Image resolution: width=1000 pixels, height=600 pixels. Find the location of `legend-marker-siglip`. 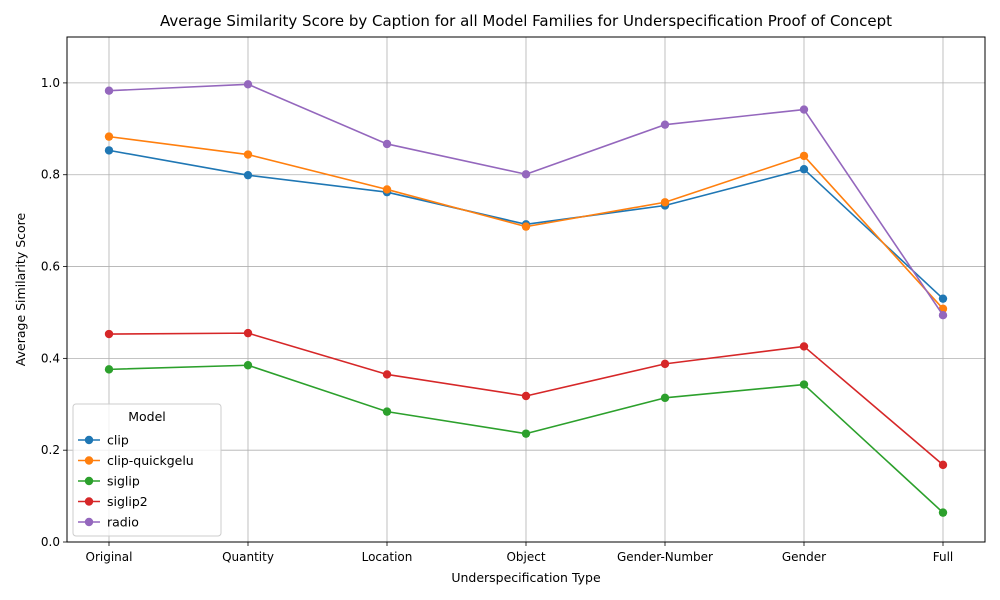

legend-marker-siglip is located at coordinates (89, 481).